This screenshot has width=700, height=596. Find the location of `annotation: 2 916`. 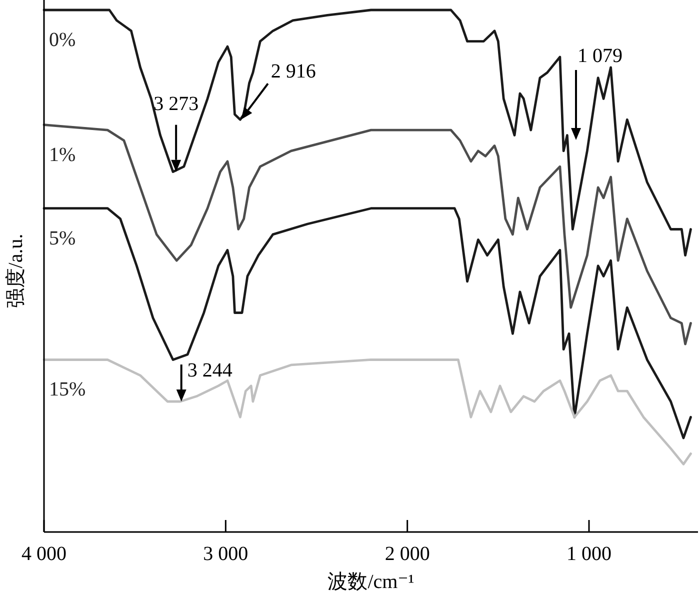

annotation: 2 916 is located at coordinates (293, 71).